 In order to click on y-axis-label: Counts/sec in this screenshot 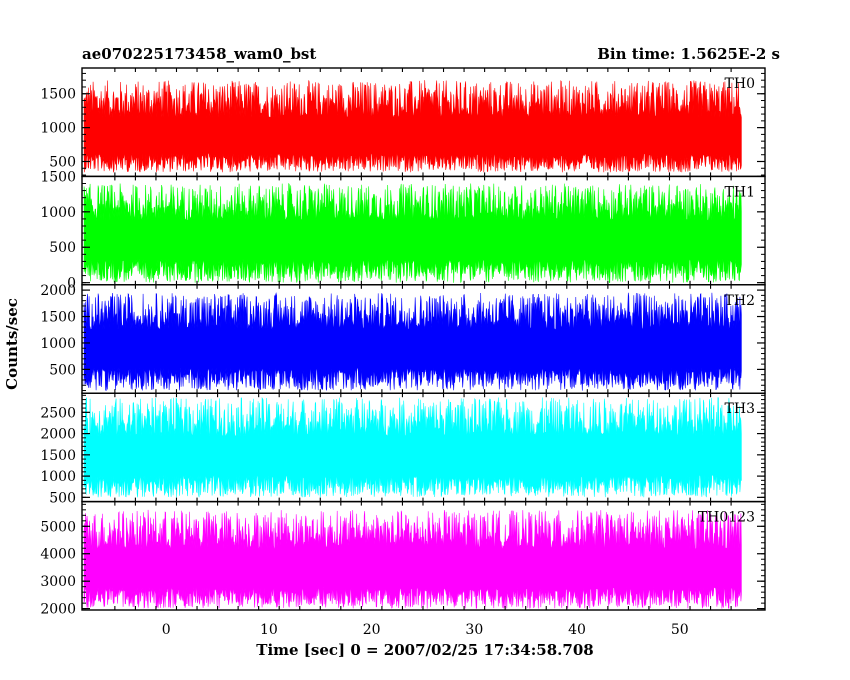, I will do `click(12, 344)`.